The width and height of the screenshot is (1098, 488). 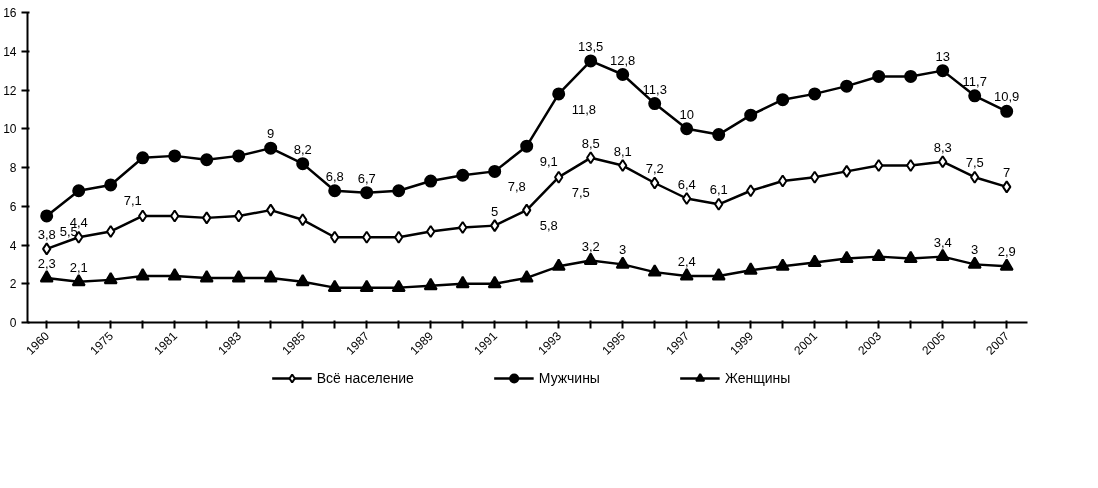 What do you see at coordinates (757, 378) in the screenshot?
I see `legend-label: Женщины` at bounding box center [757, 378].